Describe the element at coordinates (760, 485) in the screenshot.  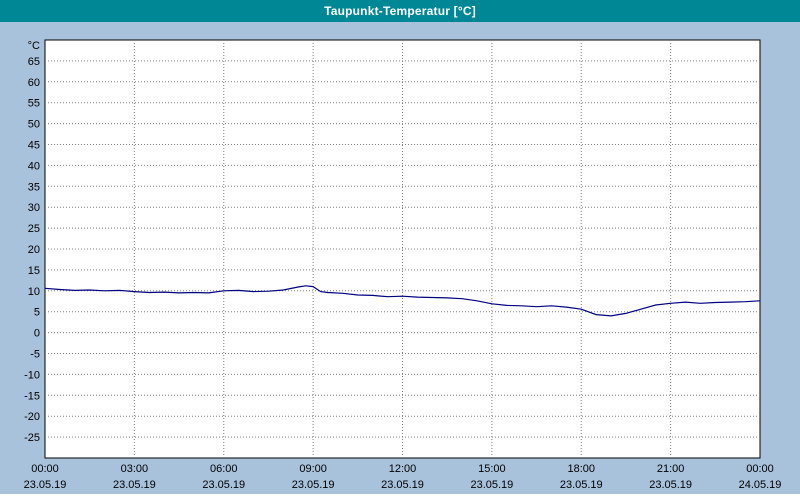
I see `x-tick-date-label: 24.05.19` at that location.